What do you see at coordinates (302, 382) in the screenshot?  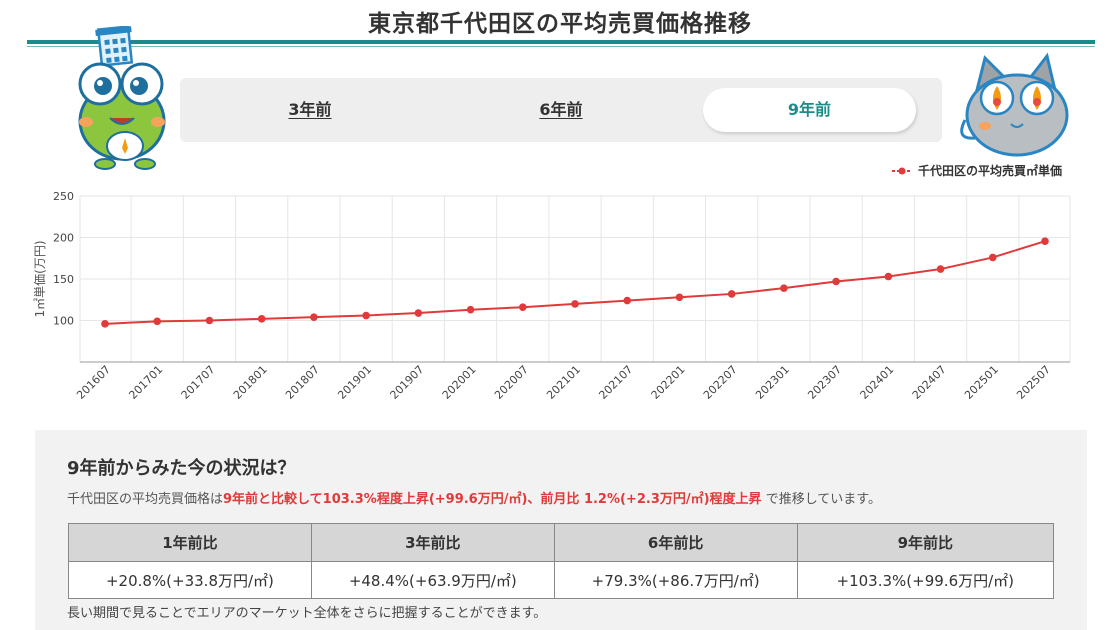 I see `x-tick-label: 201807` at bounding box center [302, 382].